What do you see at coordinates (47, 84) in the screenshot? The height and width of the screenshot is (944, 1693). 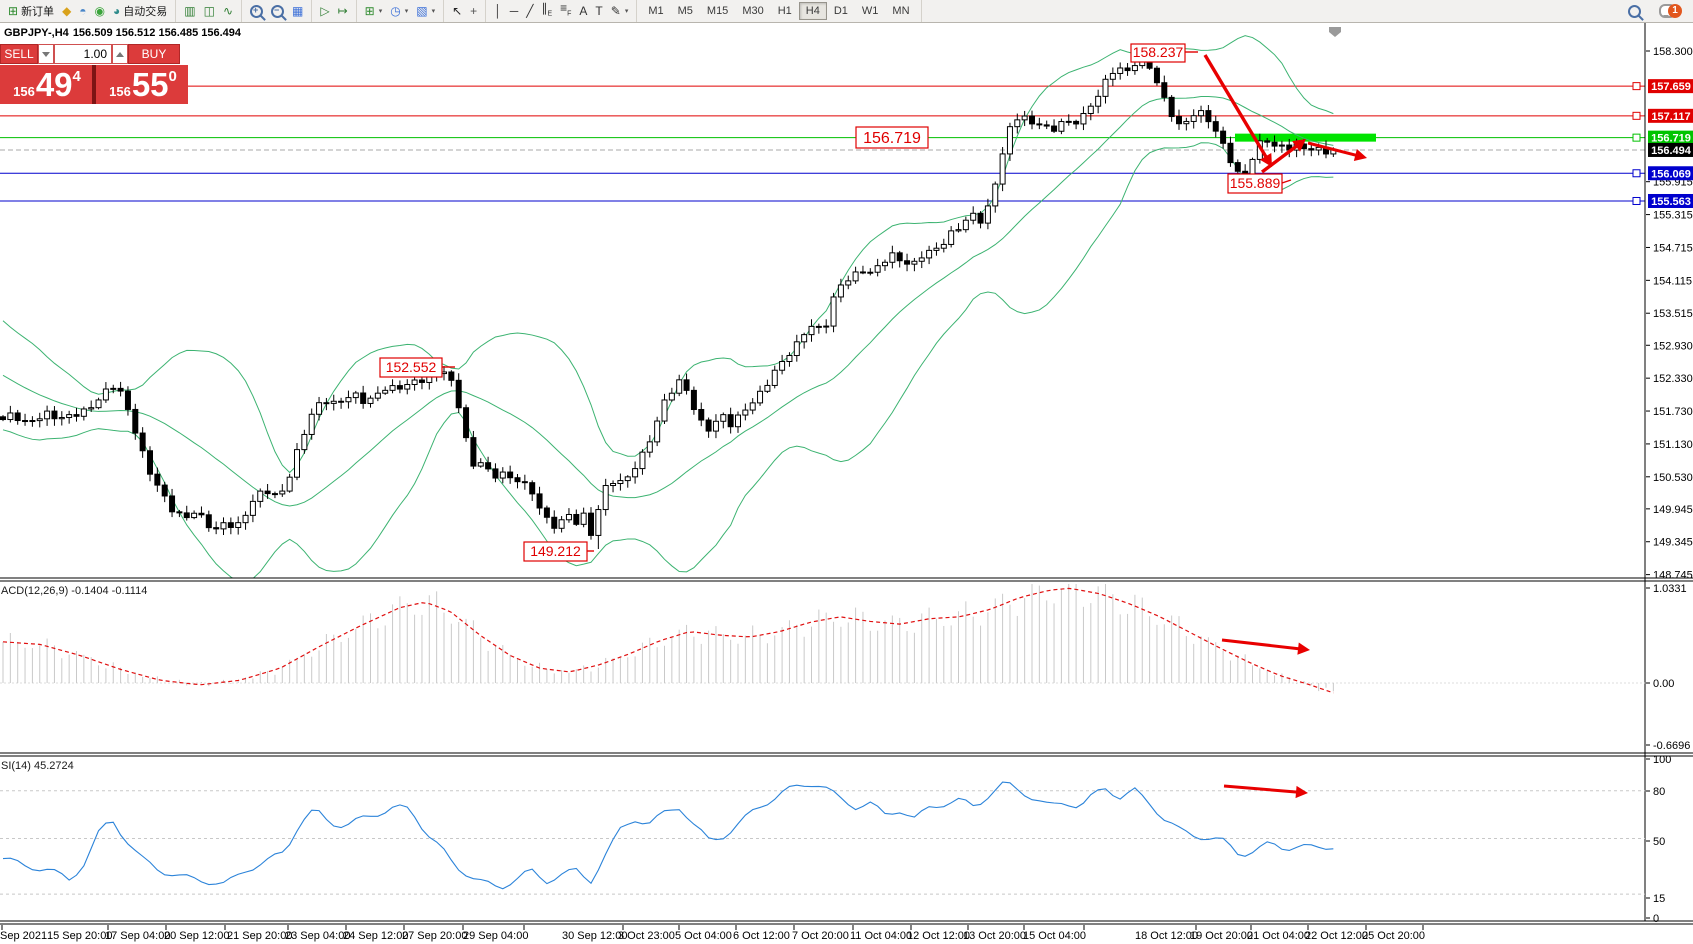 I see `sell-price-display: 156 49 4` at bounding box center [47, 84].